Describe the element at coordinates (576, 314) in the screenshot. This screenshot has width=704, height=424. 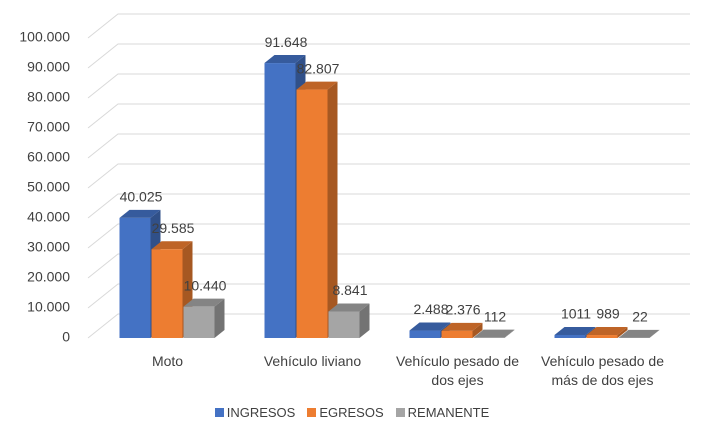
I see `value-label: 1011` at that location.